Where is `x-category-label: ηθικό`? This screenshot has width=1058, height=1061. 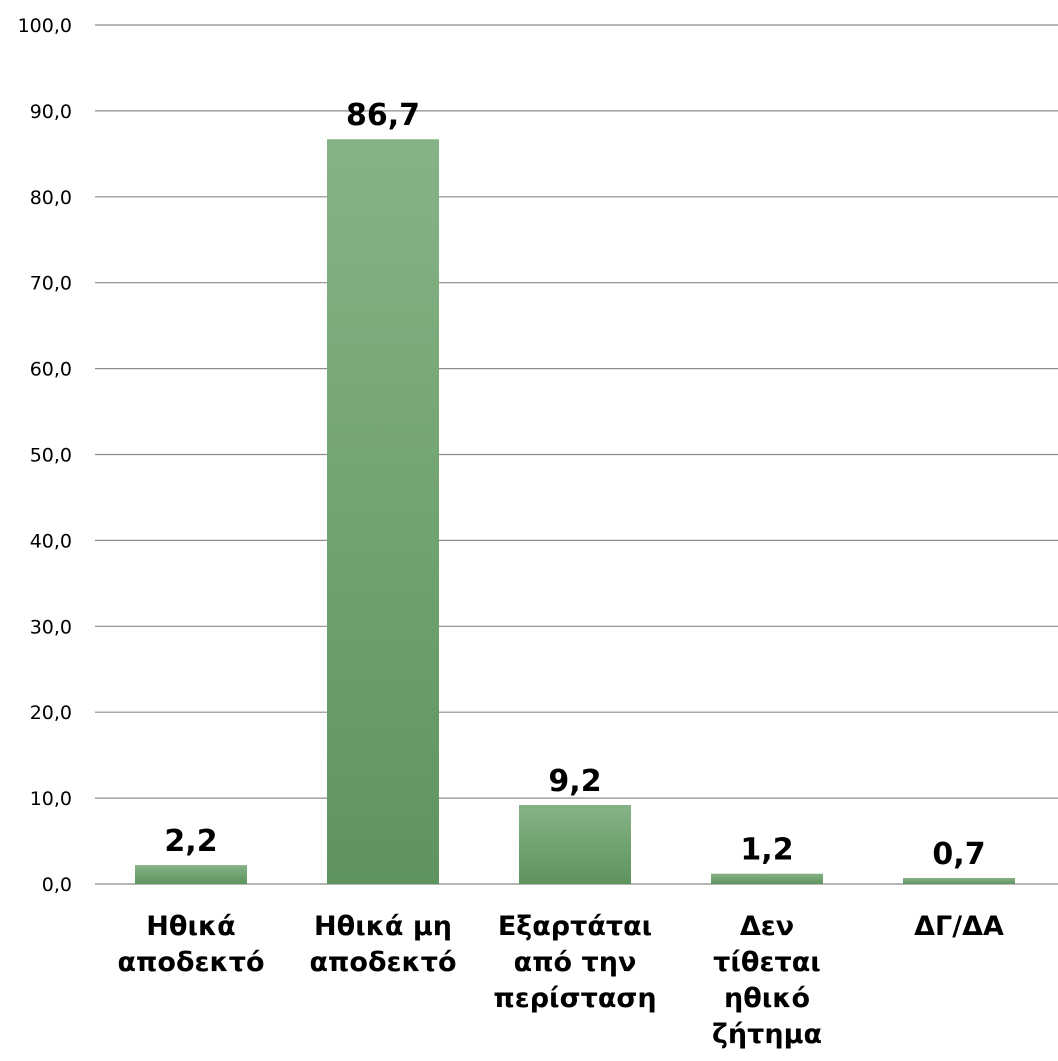
x-category-label: ηθικό is located at coordinates (767, 998).